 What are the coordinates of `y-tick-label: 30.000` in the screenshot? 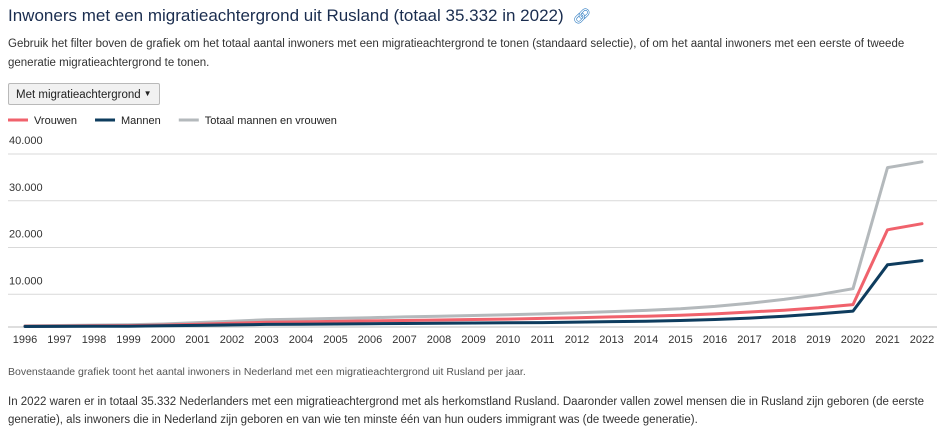 It's located at (26, 188).